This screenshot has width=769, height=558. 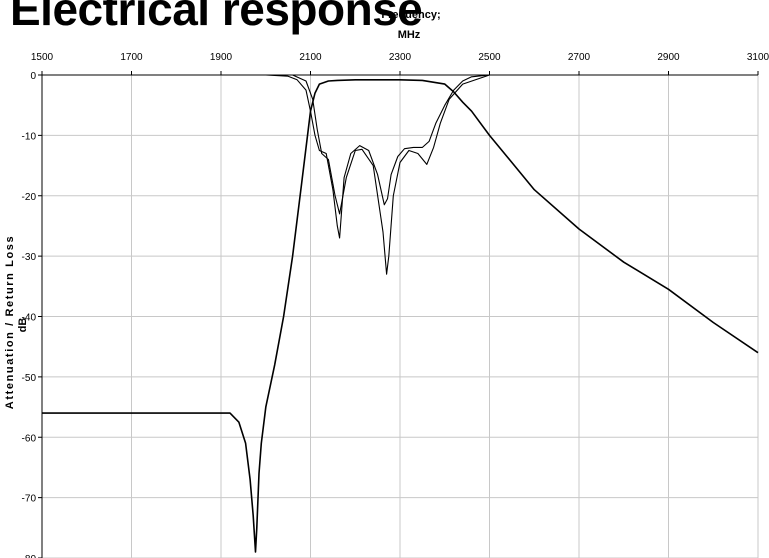 I want to click on y-tick-label: -40, so click(x=29, y=318).